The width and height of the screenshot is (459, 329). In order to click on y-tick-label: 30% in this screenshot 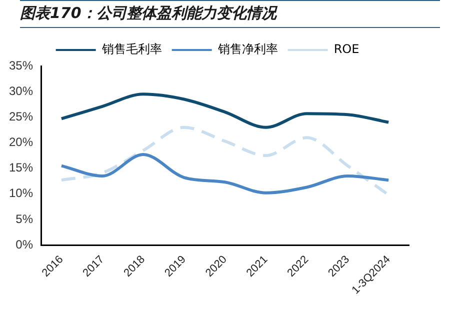, I will do `click(21, 91)`.